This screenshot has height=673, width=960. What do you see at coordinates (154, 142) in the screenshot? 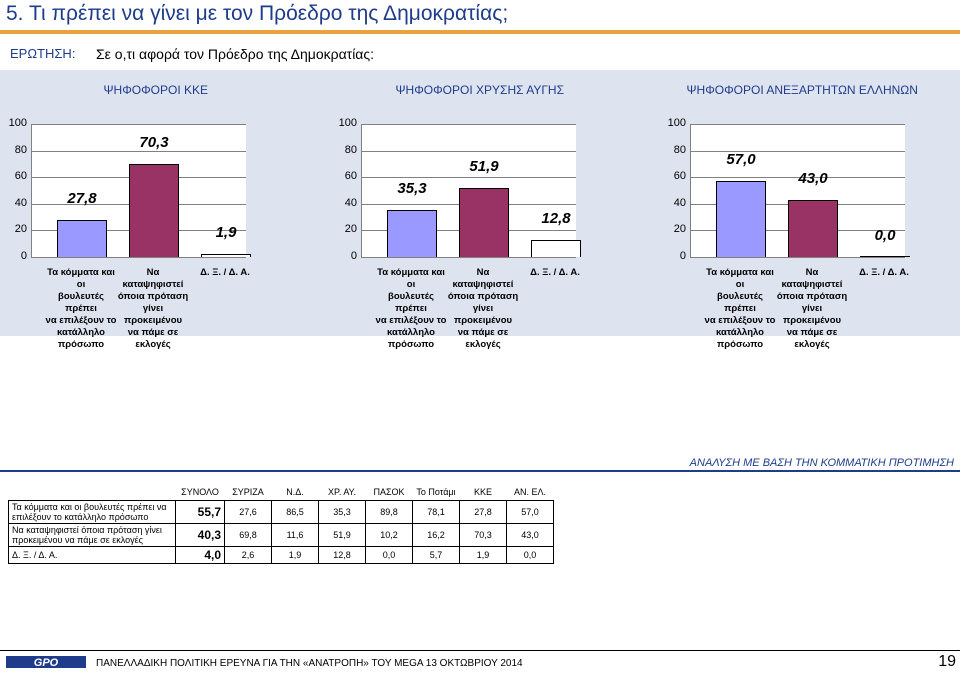
I see `data-label: 70,3` at bounding box center [154, 142].